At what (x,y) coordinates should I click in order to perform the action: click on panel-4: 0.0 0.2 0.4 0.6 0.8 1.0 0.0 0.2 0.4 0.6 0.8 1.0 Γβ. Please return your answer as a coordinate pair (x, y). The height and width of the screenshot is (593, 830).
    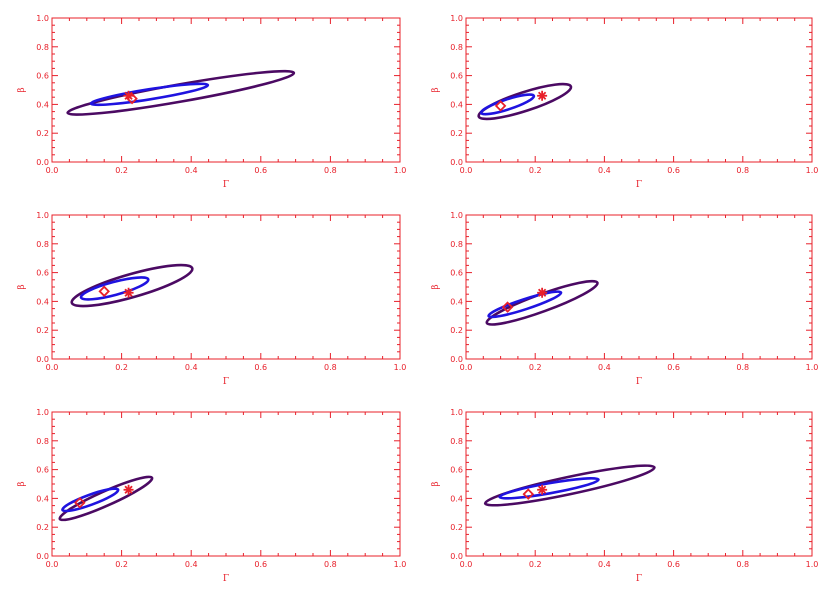
    Looking at the image, I should click on (624, 299).